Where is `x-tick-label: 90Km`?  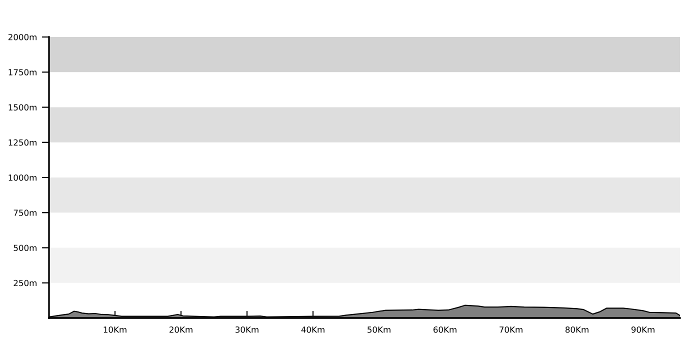
x-tick-label: 90Km is located at coordinates (642, 329).